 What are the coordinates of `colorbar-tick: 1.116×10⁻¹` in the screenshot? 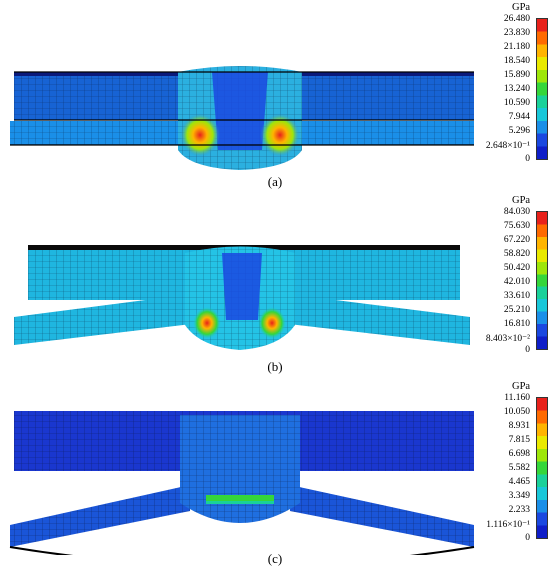 It's located at (508, 525).